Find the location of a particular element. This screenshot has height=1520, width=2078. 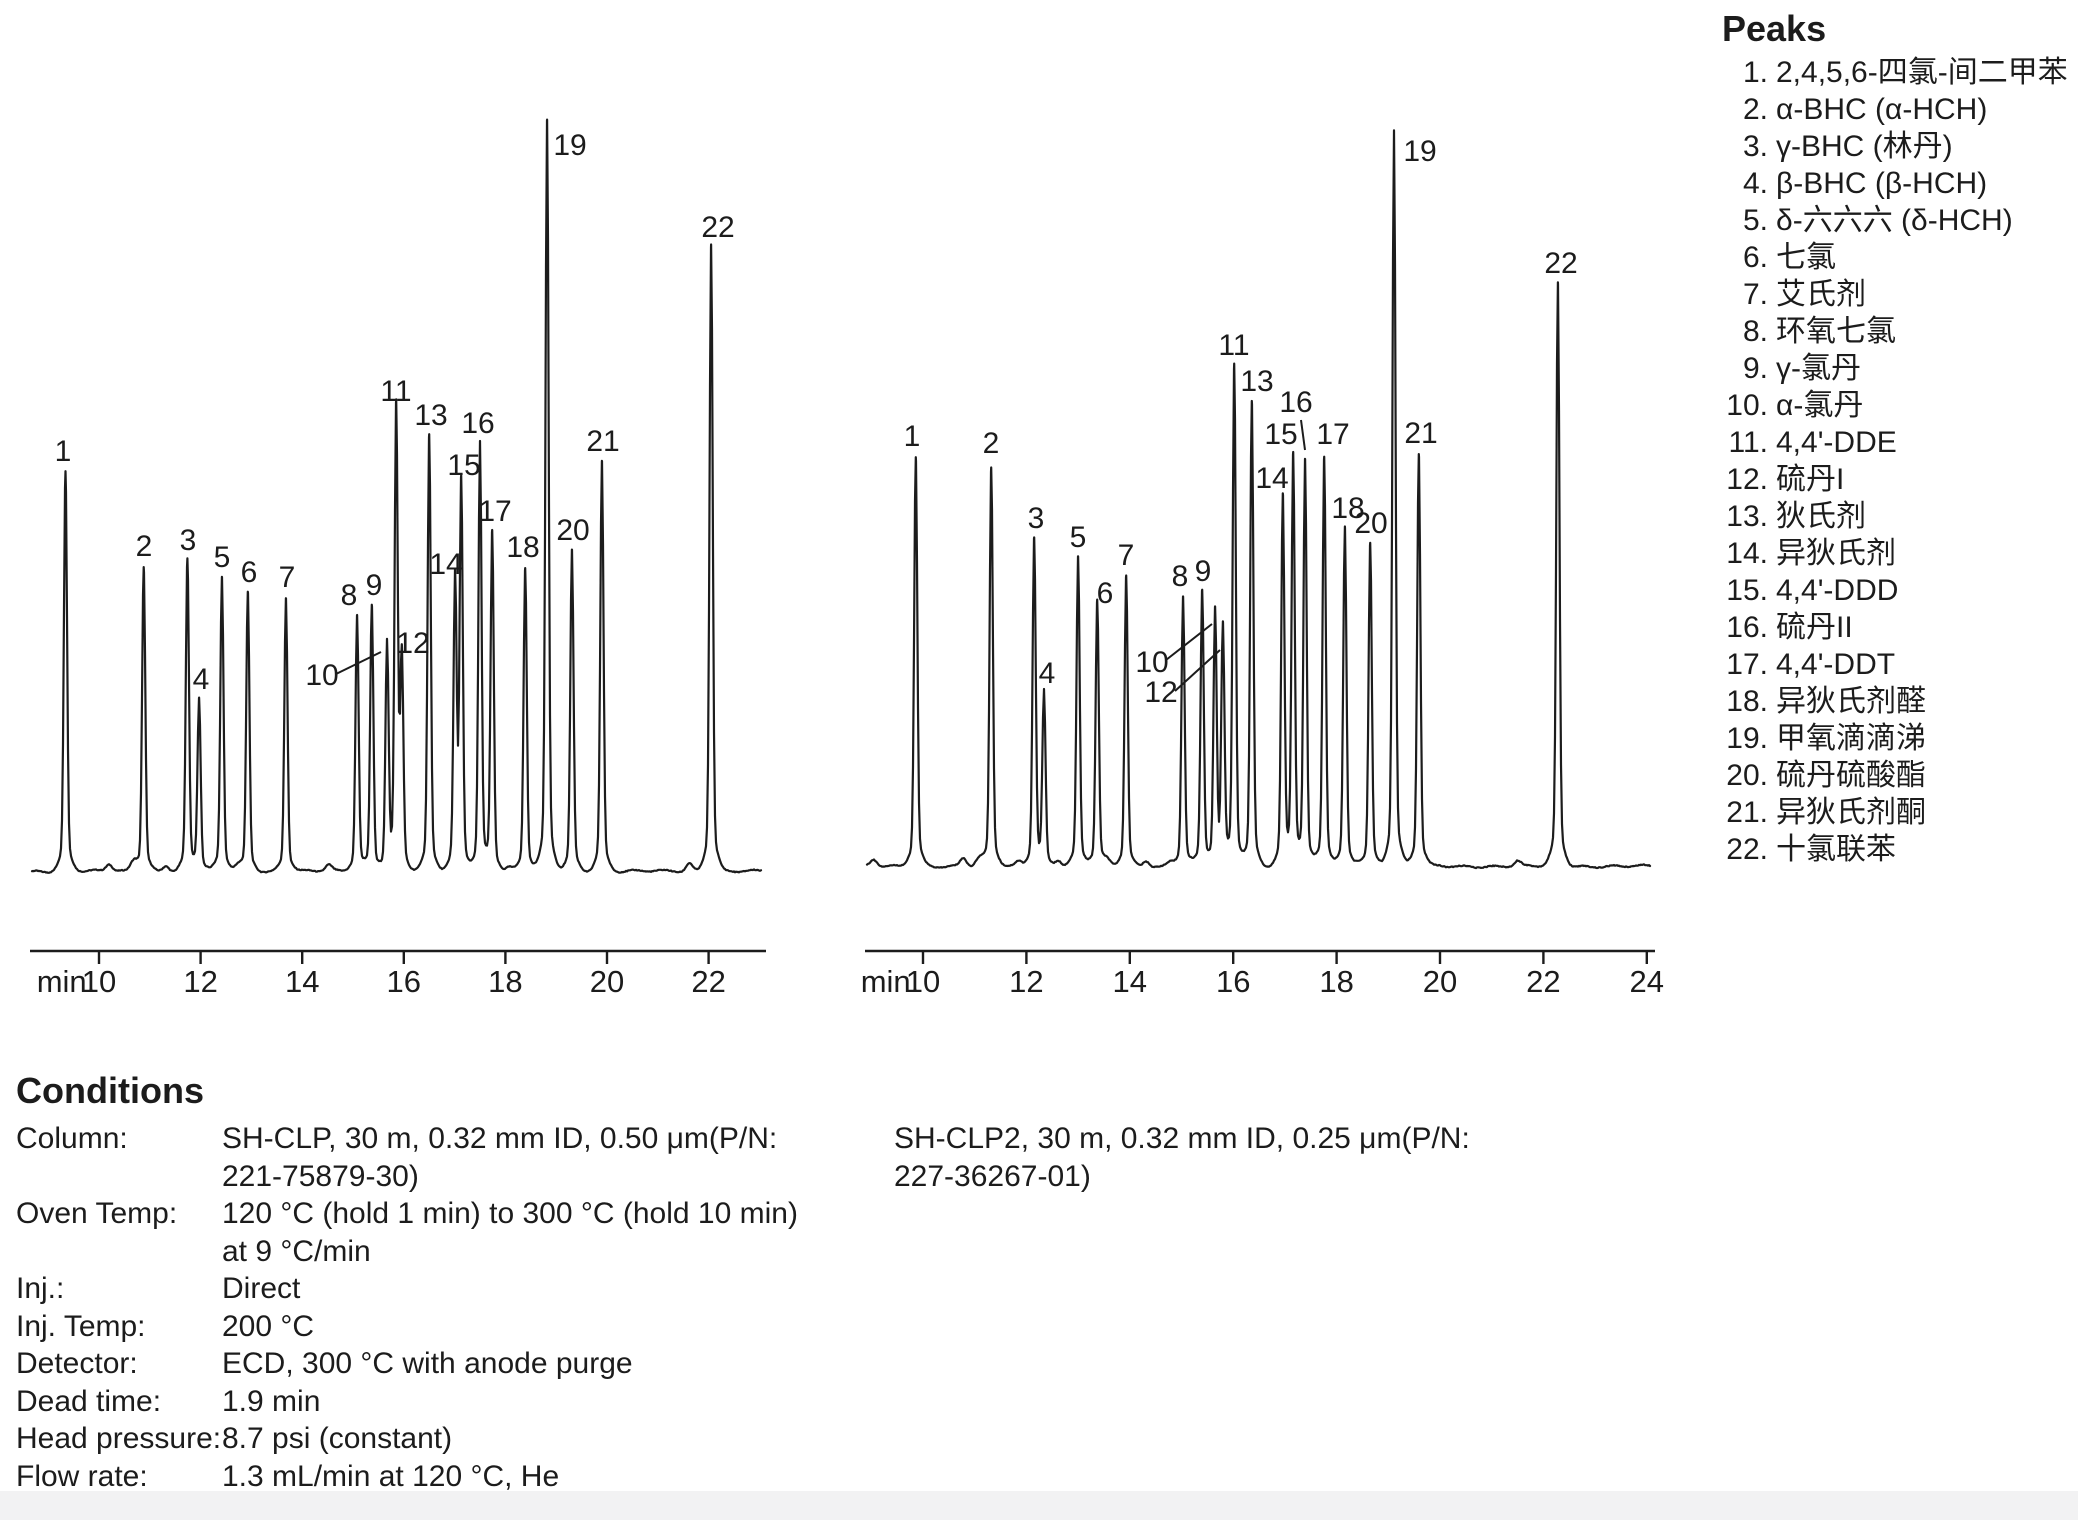

peak-label-20: 20 is located at coordinates (1370, 523).